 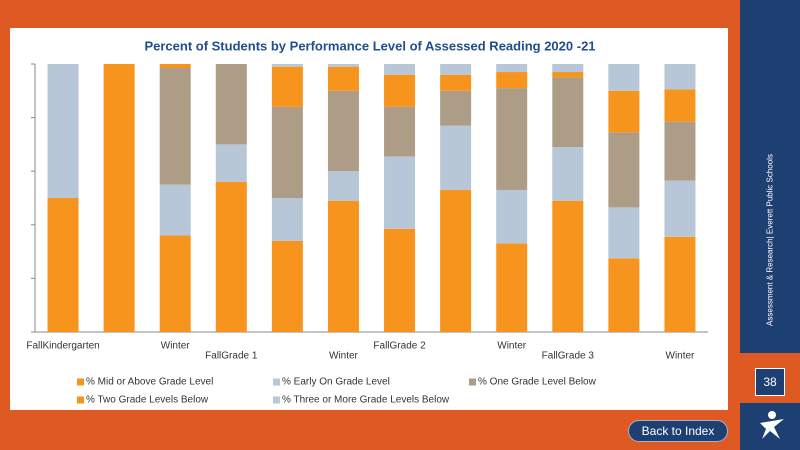 I want to click on legend-label: % Early On Grade Level, so click(x=336, y=382).